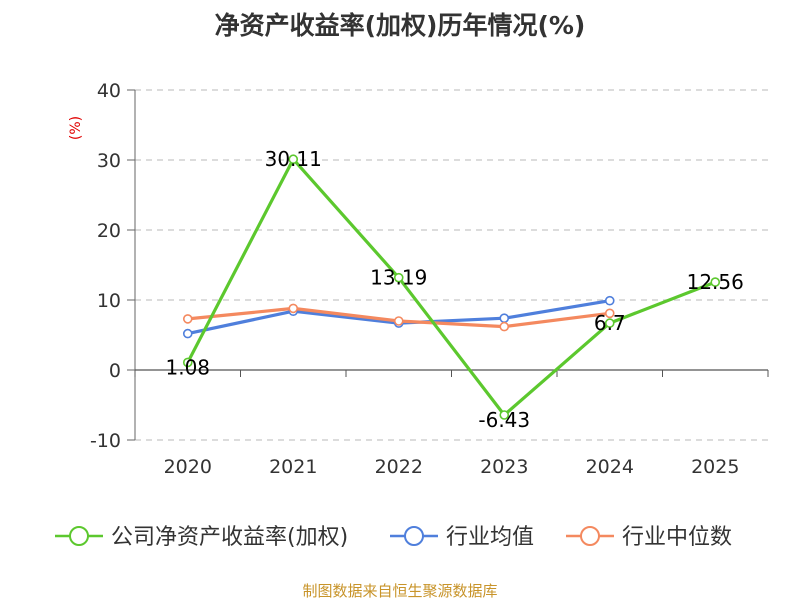 This screenshot has height=600, width=800. I want to click on y-tick-label: 10, so click(109, 301).